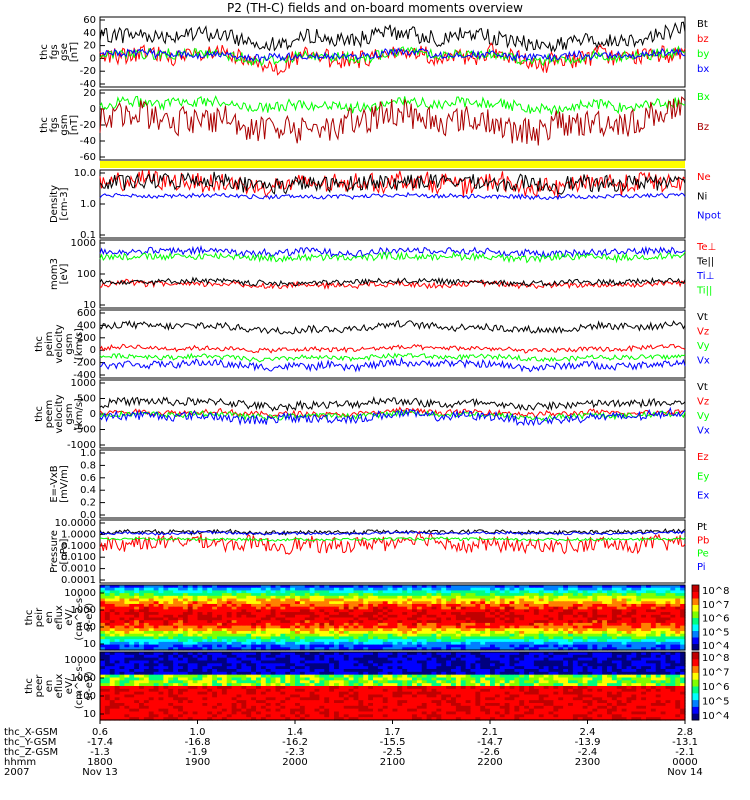  I want to click on colorbar-band, so click(695, 601).